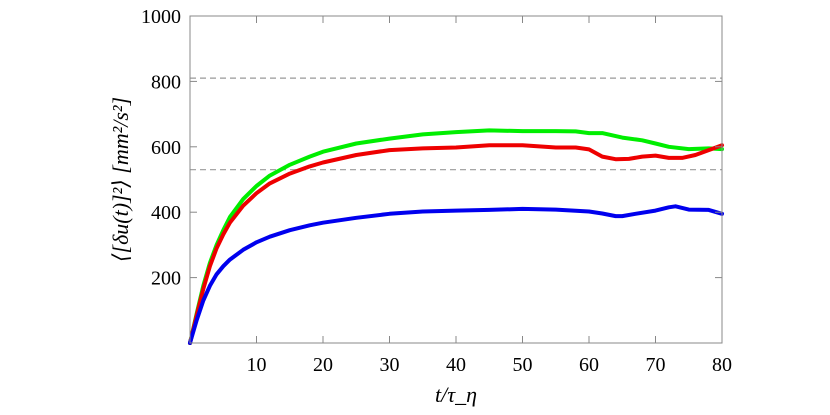 The width and height of the screenshot is (830, 415). What do you see at coordinates (166, 148) in the screenshot?
I see `y-tick-label: 600` at bounding box center [166, 148].